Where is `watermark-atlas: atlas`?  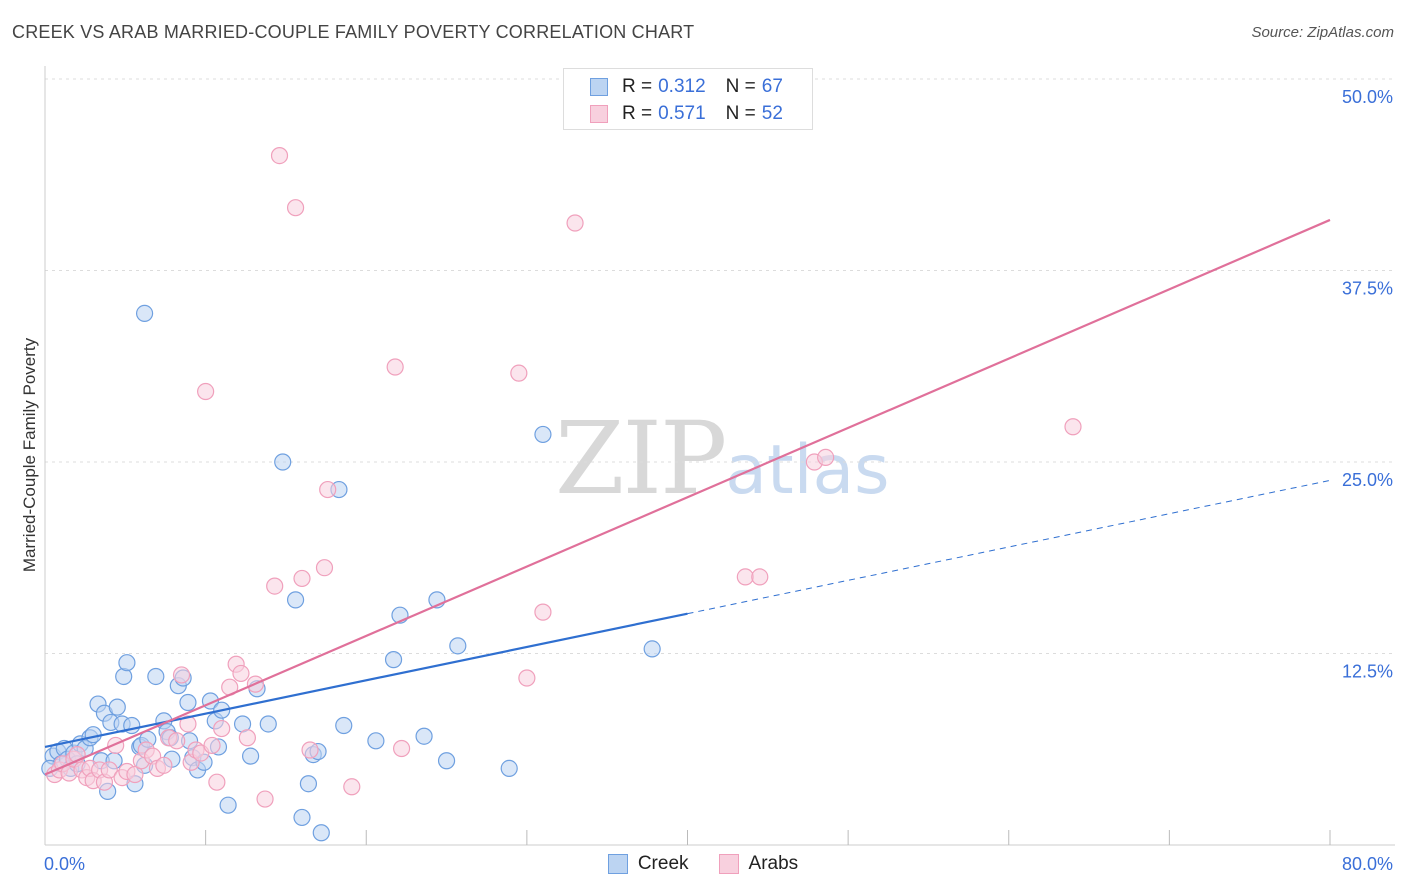 watermark-atlas: atlas is located at coordinates (807, 470).